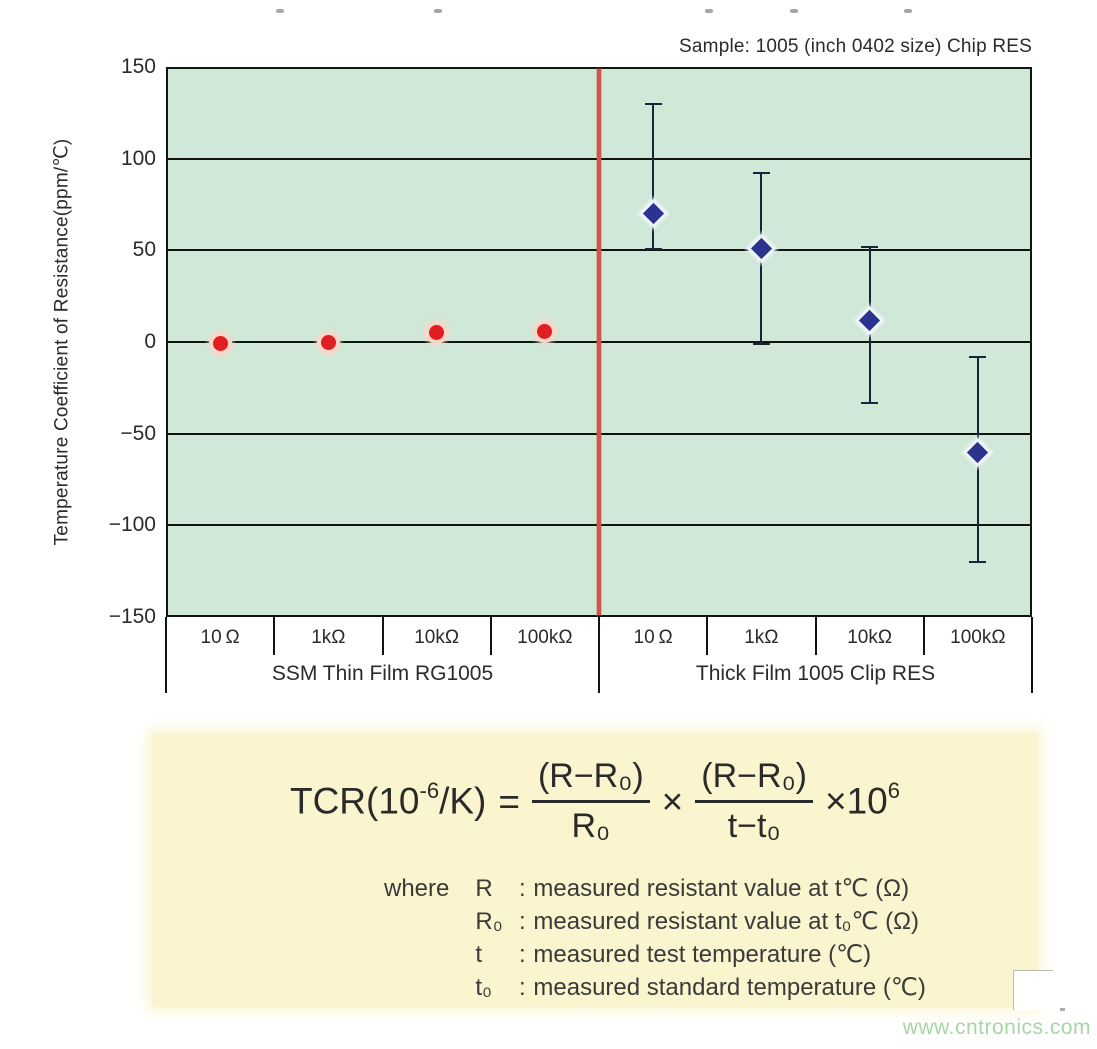 The height and width of the screenshot is (1049, 1097). What do you see at coordinates (863, 800) in the screenshot?
I see `formula-multiplier: ×10⁶` at bounding box center [863, 800].